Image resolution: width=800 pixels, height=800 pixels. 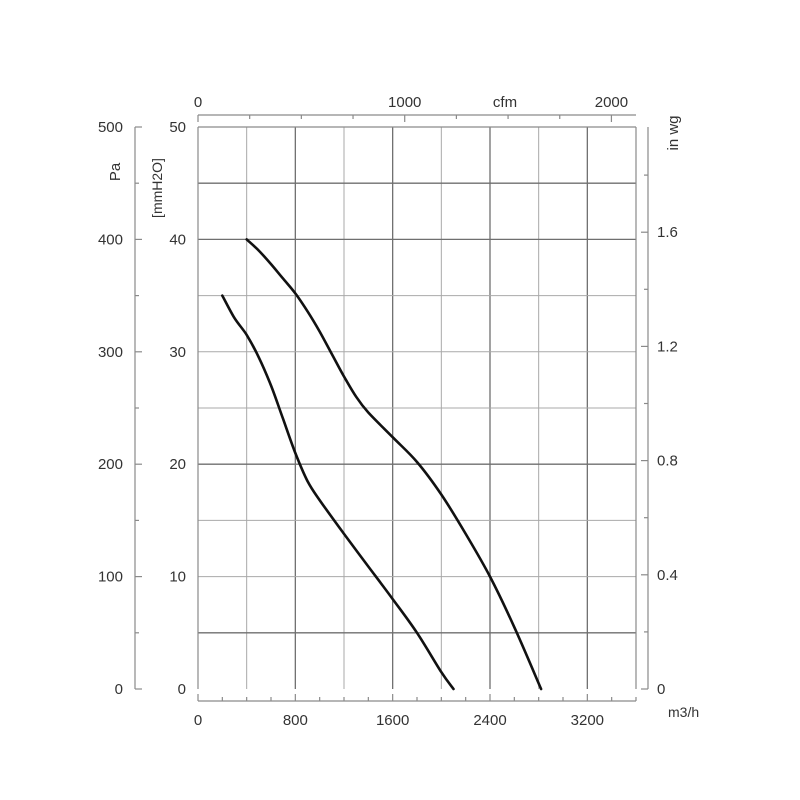 What do you see at coordinates (667, 461) in the screenshot?
I see `in-wg-tick-label: 0.8` at bounding box center [667, 461].